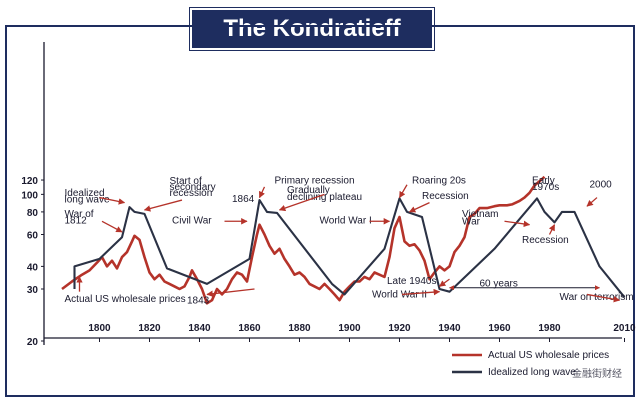 The width and height of the screenshot is (640, 400). I want to click on annotation-label: Primary recession, so click(315, 180).